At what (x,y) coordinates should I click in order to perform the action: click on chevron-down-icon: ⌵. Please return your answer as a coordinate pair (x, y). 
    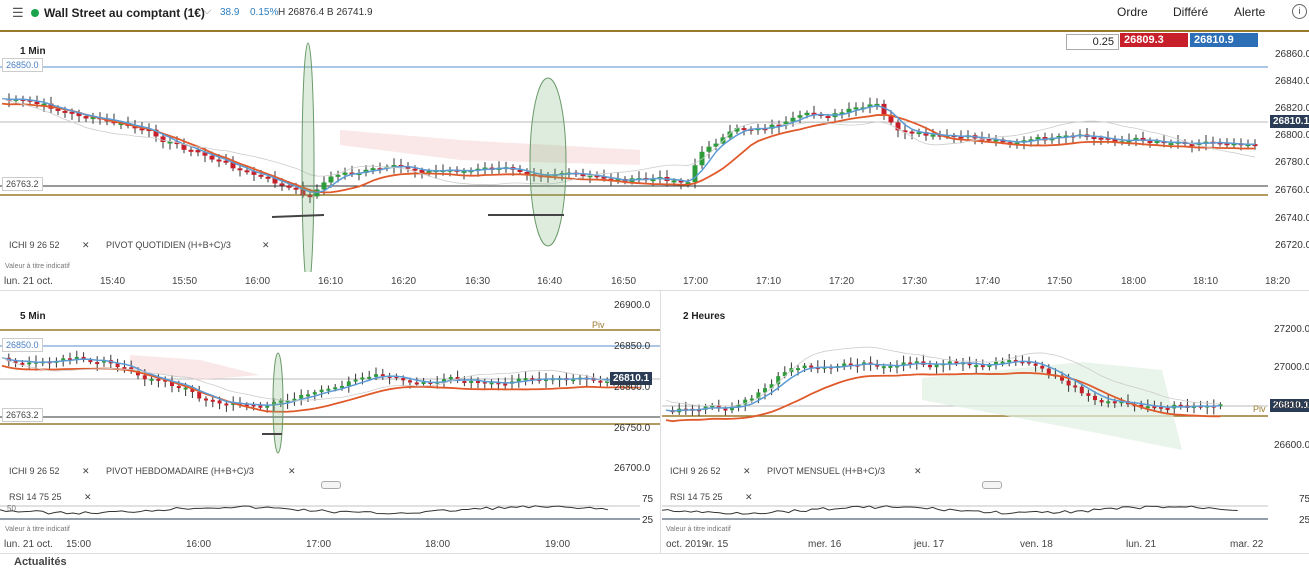
    Looking at the image, I should click on (207, 11).